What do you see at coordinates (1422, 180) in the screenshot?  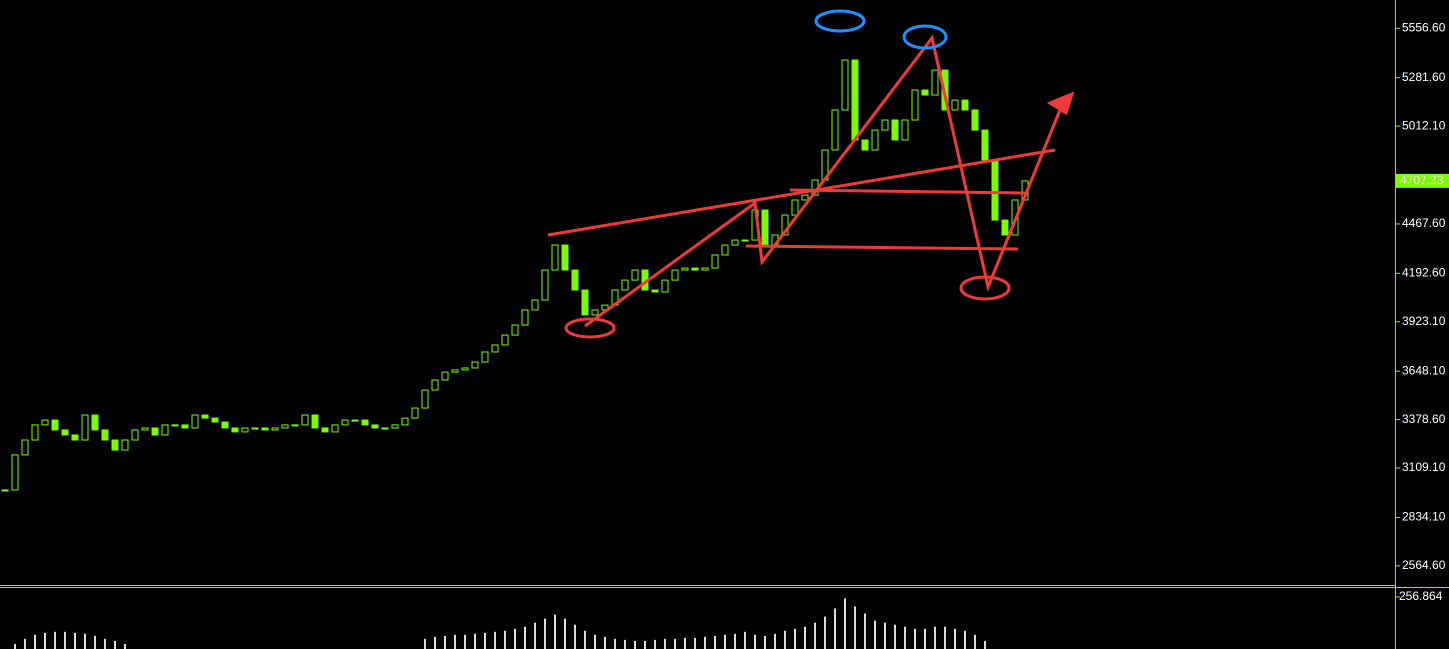 I see `price-tag` at bounding box center [1422, 180].